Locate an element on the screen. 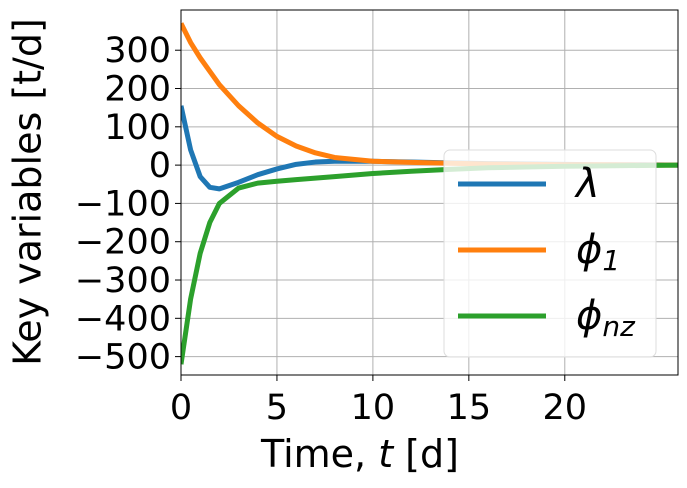 This screenshot has height=488, width=687. x-tick-label: 10 is located at coordinates (373, 408).